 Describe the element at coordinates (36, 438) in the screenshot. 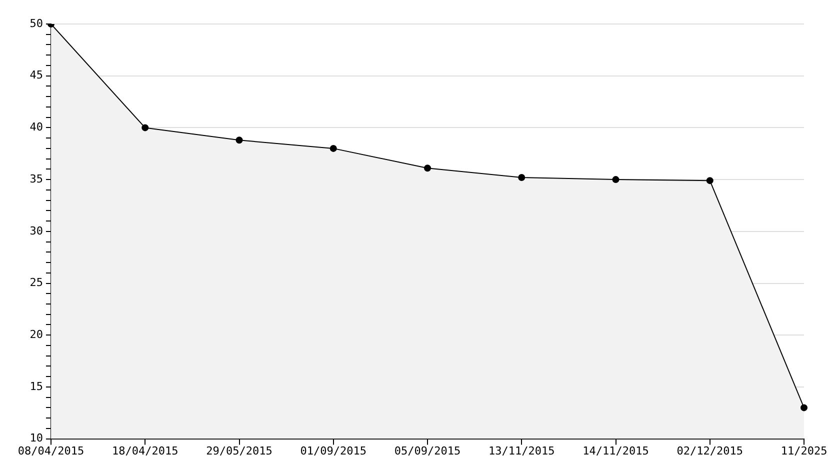

I see `y-tick-label: 10` at that location.